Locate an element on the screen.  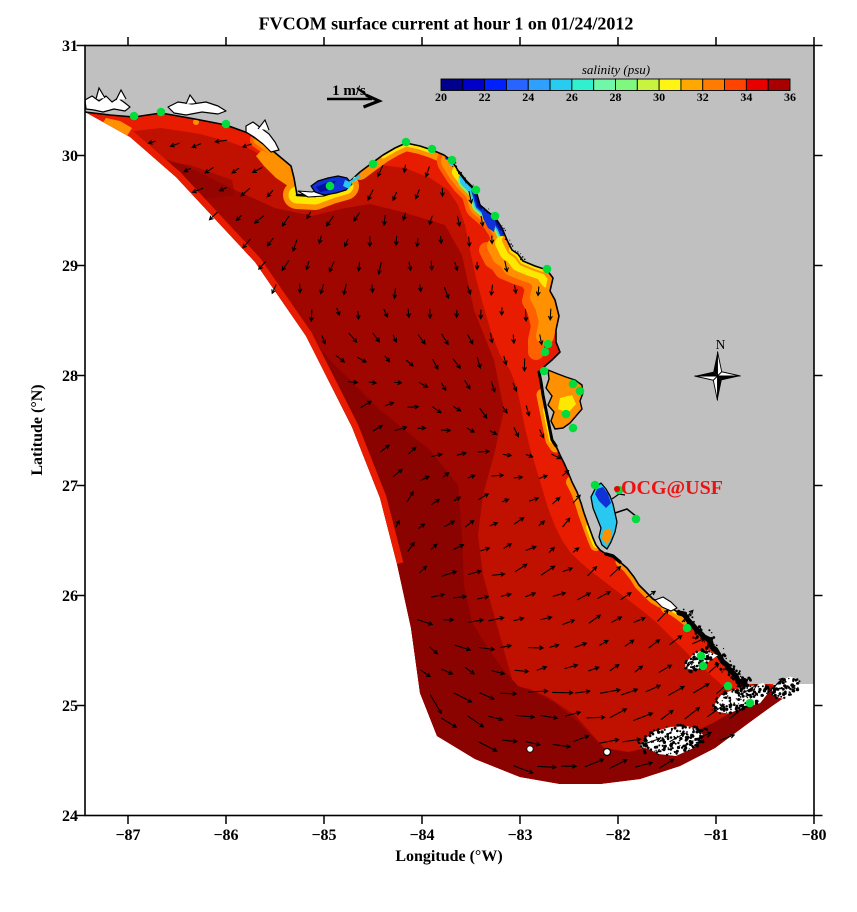
svg-text: −83 is located at coordinates (519, 835).